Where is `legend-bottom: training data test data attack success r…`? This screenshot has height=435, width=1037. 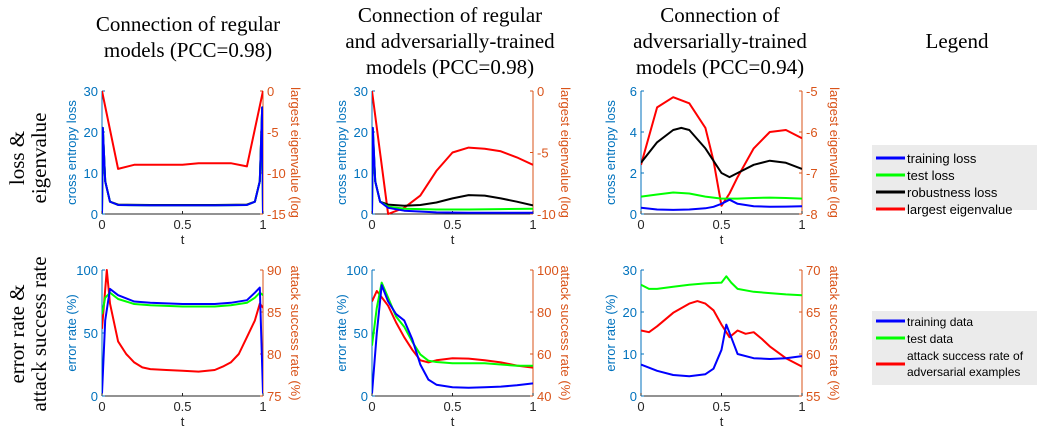
legend-bottom: training data test data attack success r… is located at coordinates (954, 348).